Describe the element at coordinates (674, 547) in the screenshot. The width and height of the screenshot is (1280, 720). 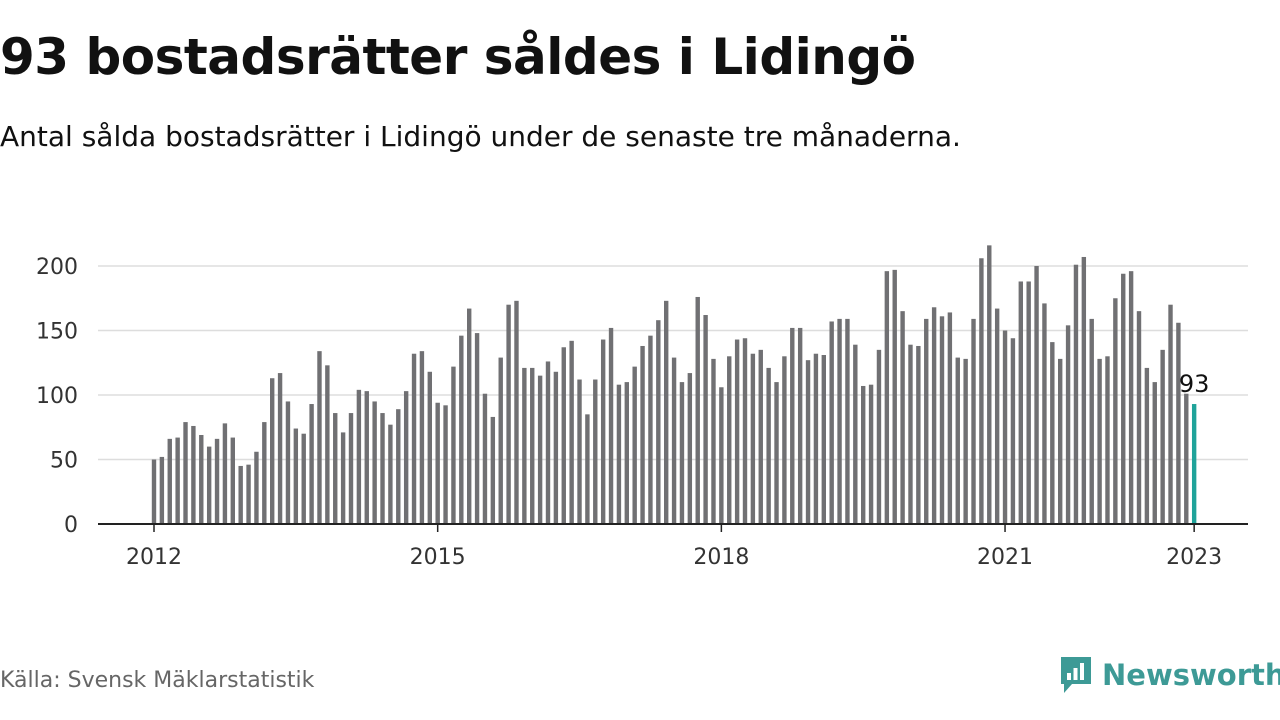
I see `x-axis-ticks: 2012 2015 2018 2021 2023` at that location.